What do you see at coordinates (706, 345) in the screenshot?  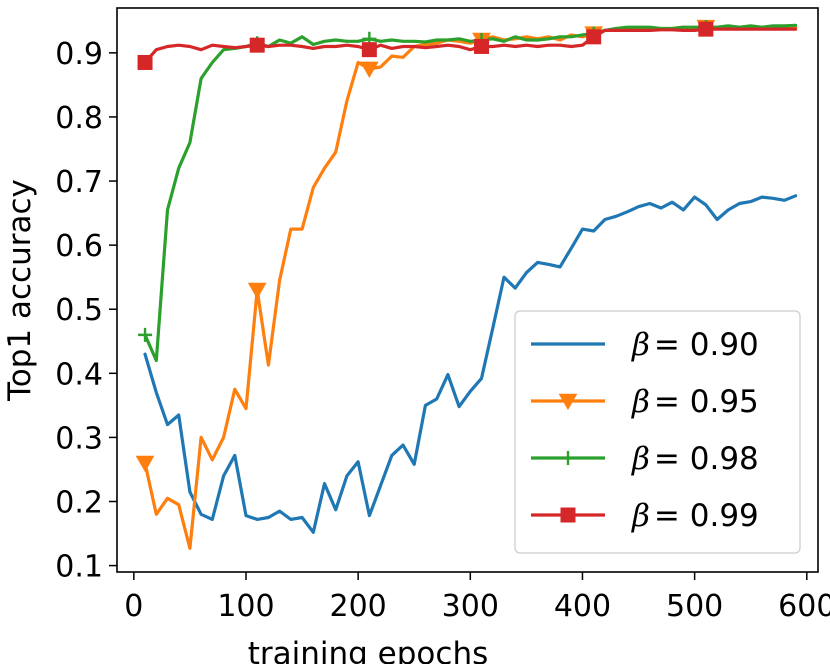 I see `legend-beta-value: = 0.90` at bounding box center [706, 345].